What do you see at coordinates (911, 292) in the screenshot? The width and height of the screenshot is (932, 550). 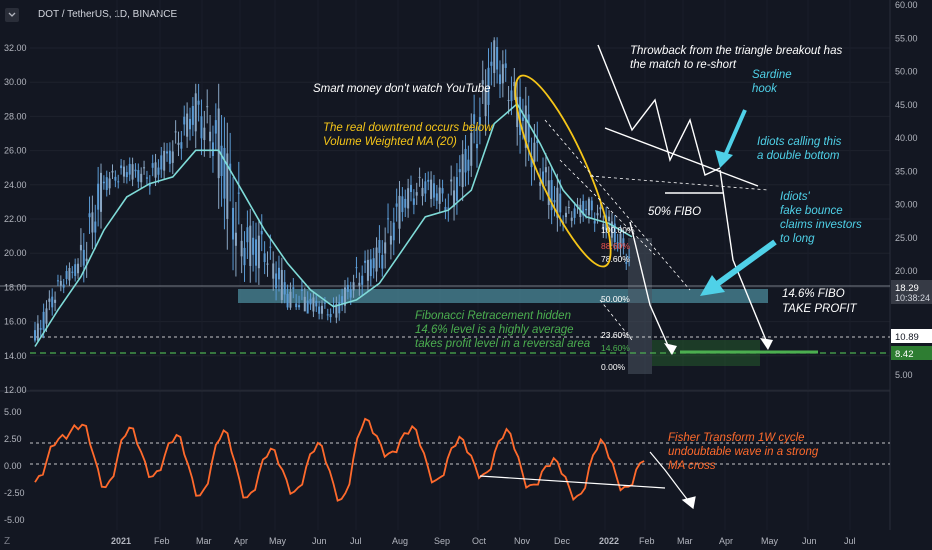 I see `price-tag: 18.29 10:38:24` at bounding box center [911, 292].